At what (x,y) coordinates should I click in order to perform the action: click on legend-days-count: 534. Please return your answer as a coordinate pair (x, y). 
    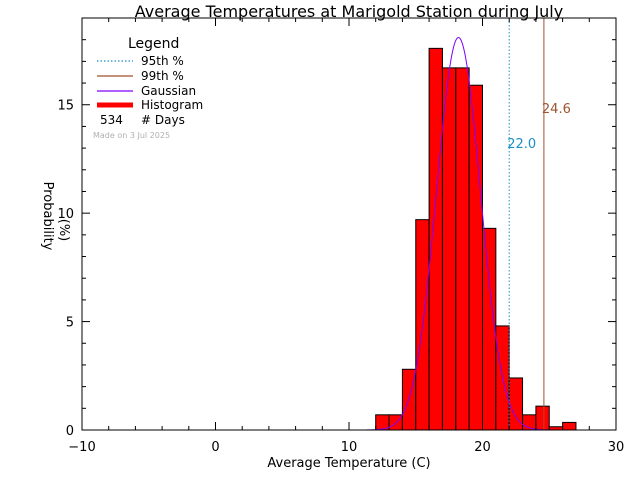
    Looking at the image, I should click on (111, 120).